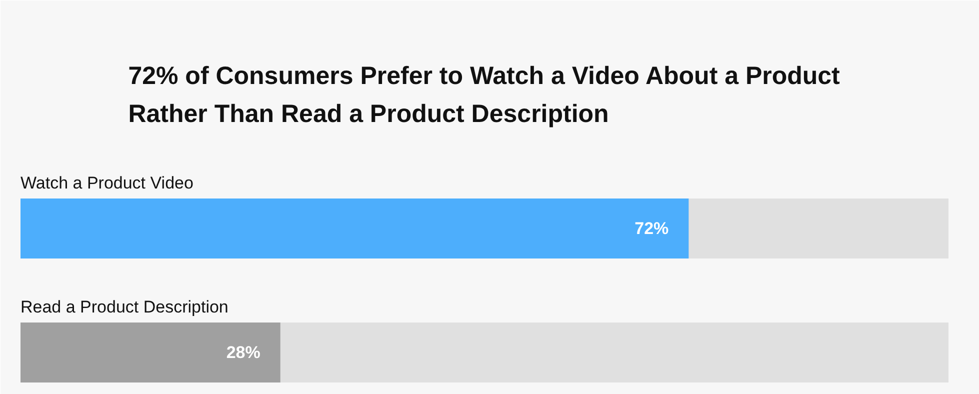 The width and height of the screenshot is (979, 394). Describe the element at coordinates (243, 352) in the screenshot. I see `data-label: 28%` at that location.